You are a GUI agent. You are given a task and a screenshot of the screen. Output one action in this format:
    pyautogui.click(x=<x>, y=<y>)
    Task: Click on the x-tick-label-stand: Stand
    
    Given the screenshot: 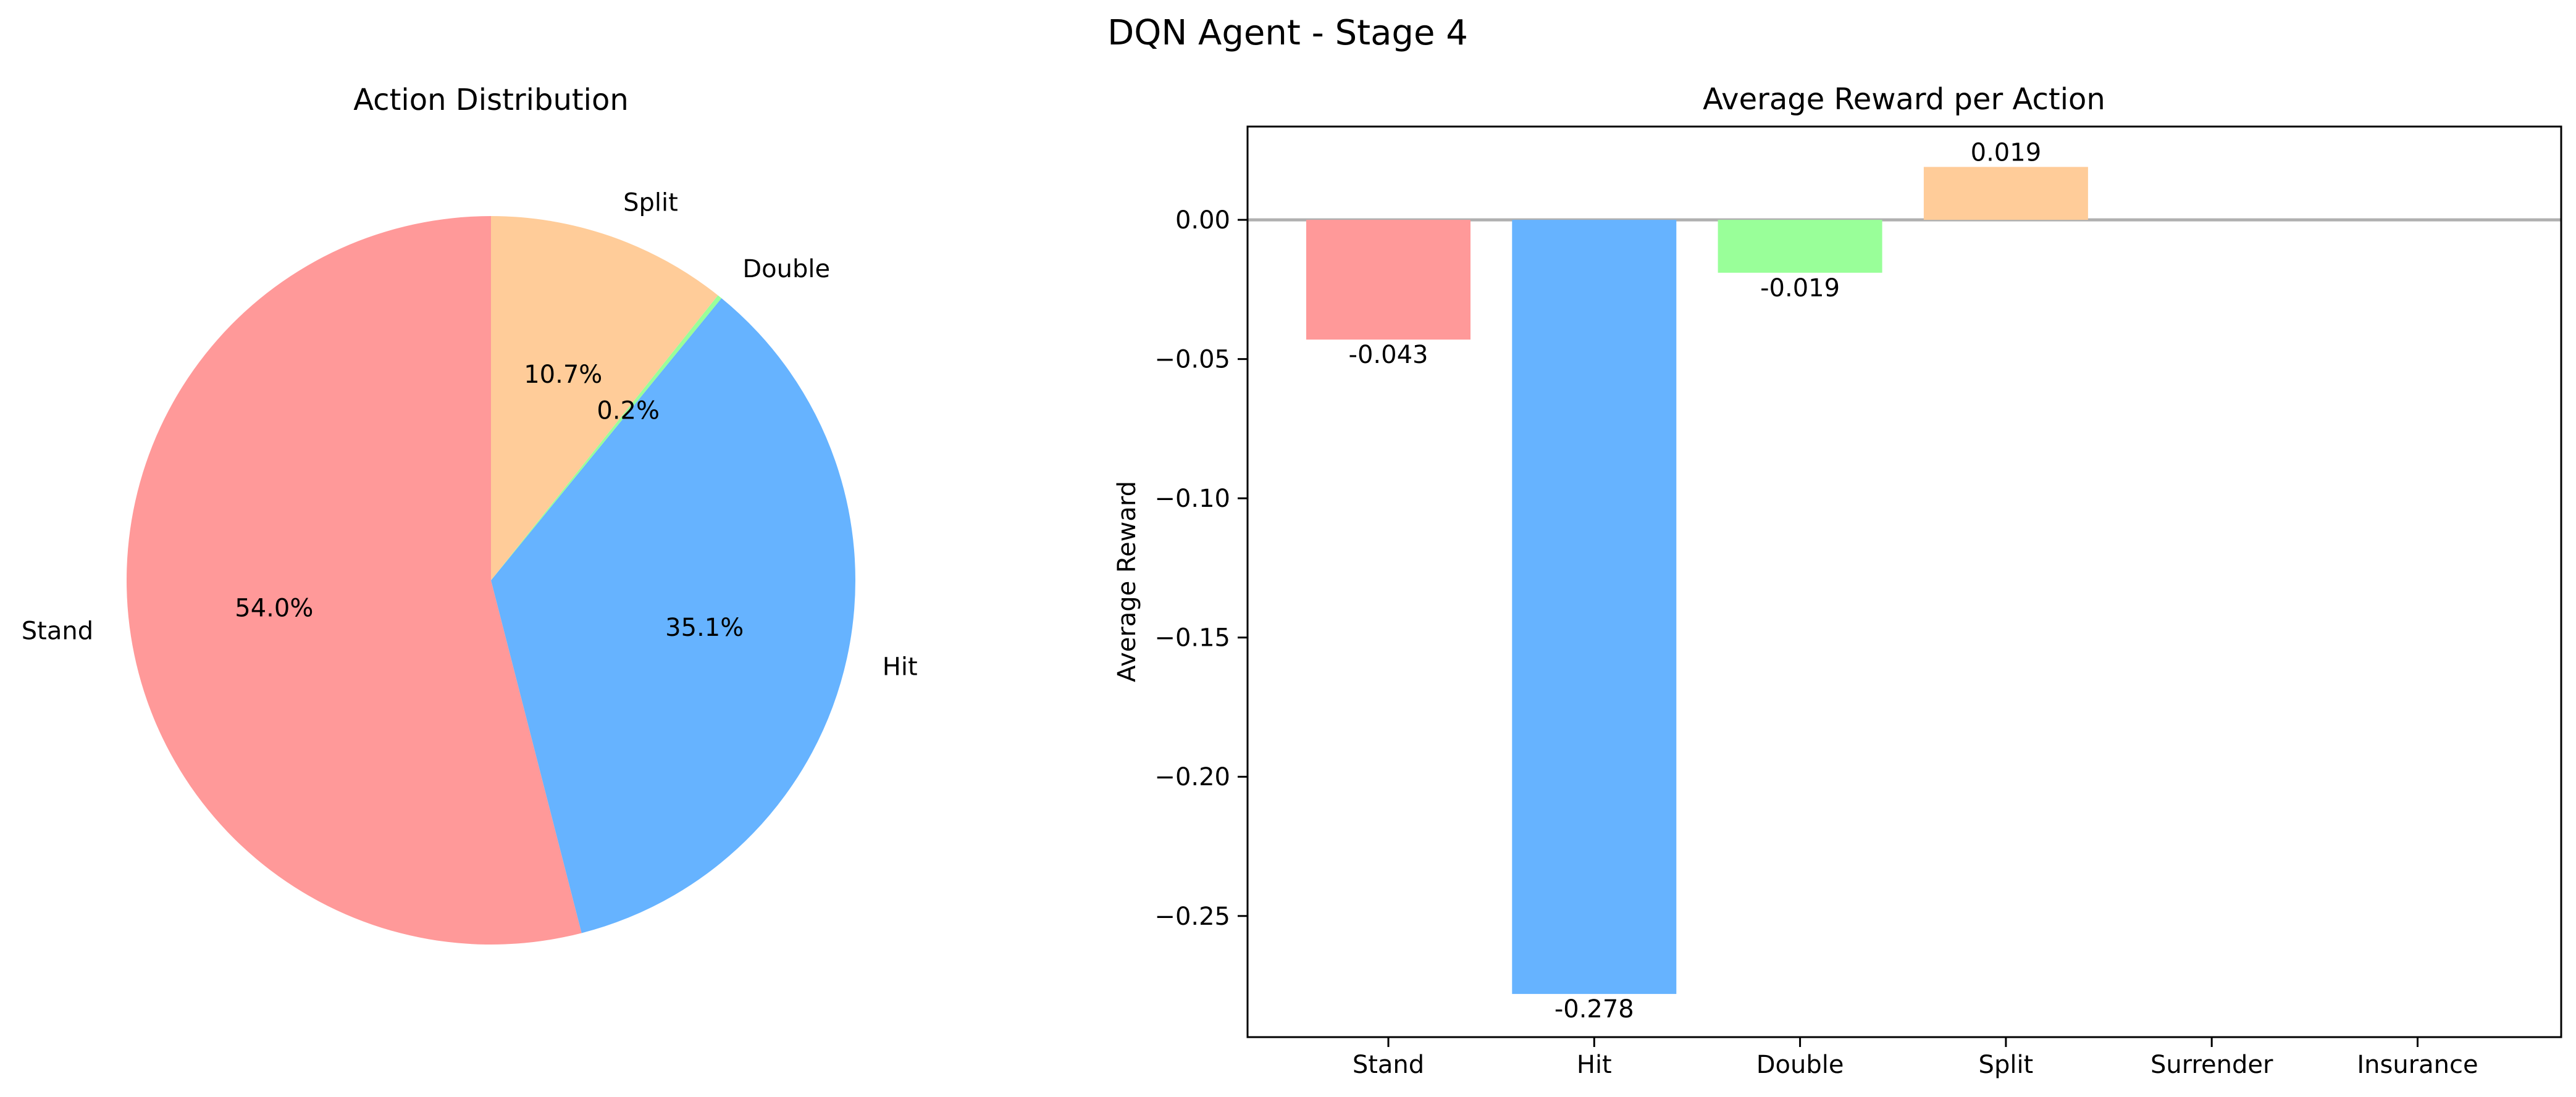 What is the action you would take?
    pyautogui.click(x=1388, y=1065)
    